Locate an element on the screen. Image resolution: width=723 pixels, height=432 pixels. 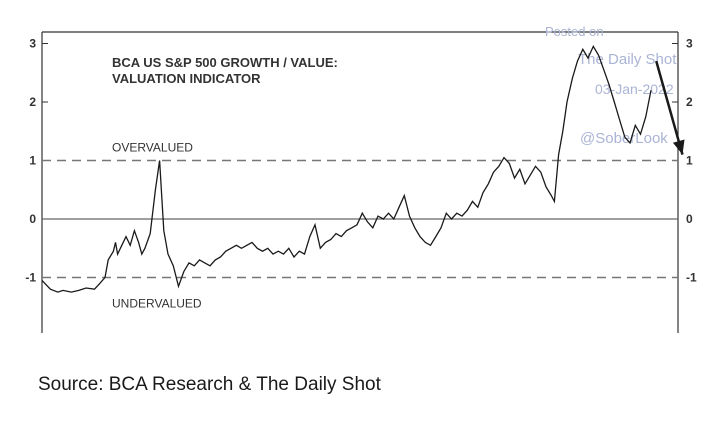
source-caption: Source: BCA Research & The Daily Shot is located at coordinates (209, 384).